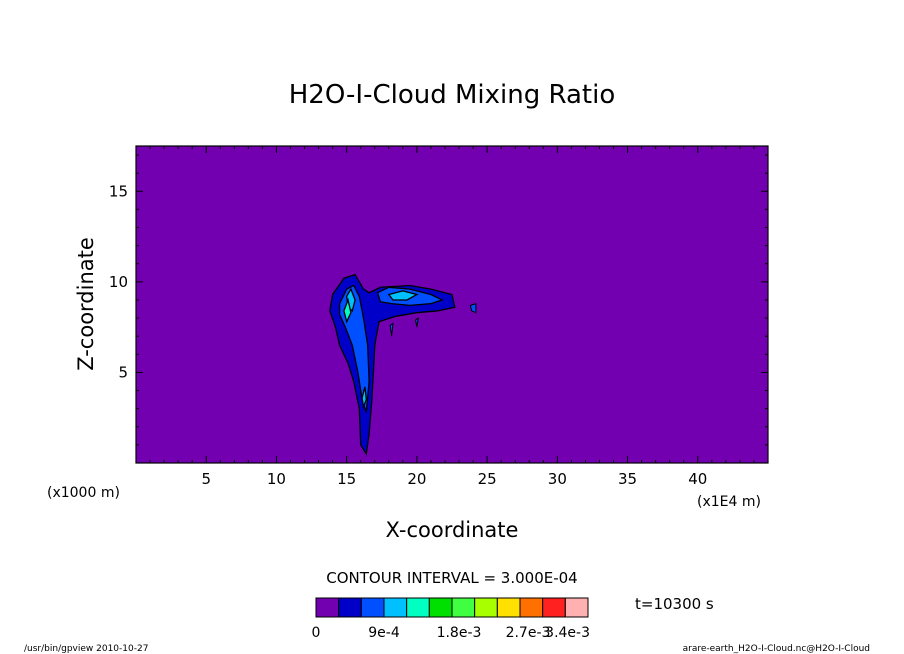 This screenshot has width=904, height=654. Describe the element at coordinates (403, 364) in the screenshot. I see `cloud-contours` at that location.